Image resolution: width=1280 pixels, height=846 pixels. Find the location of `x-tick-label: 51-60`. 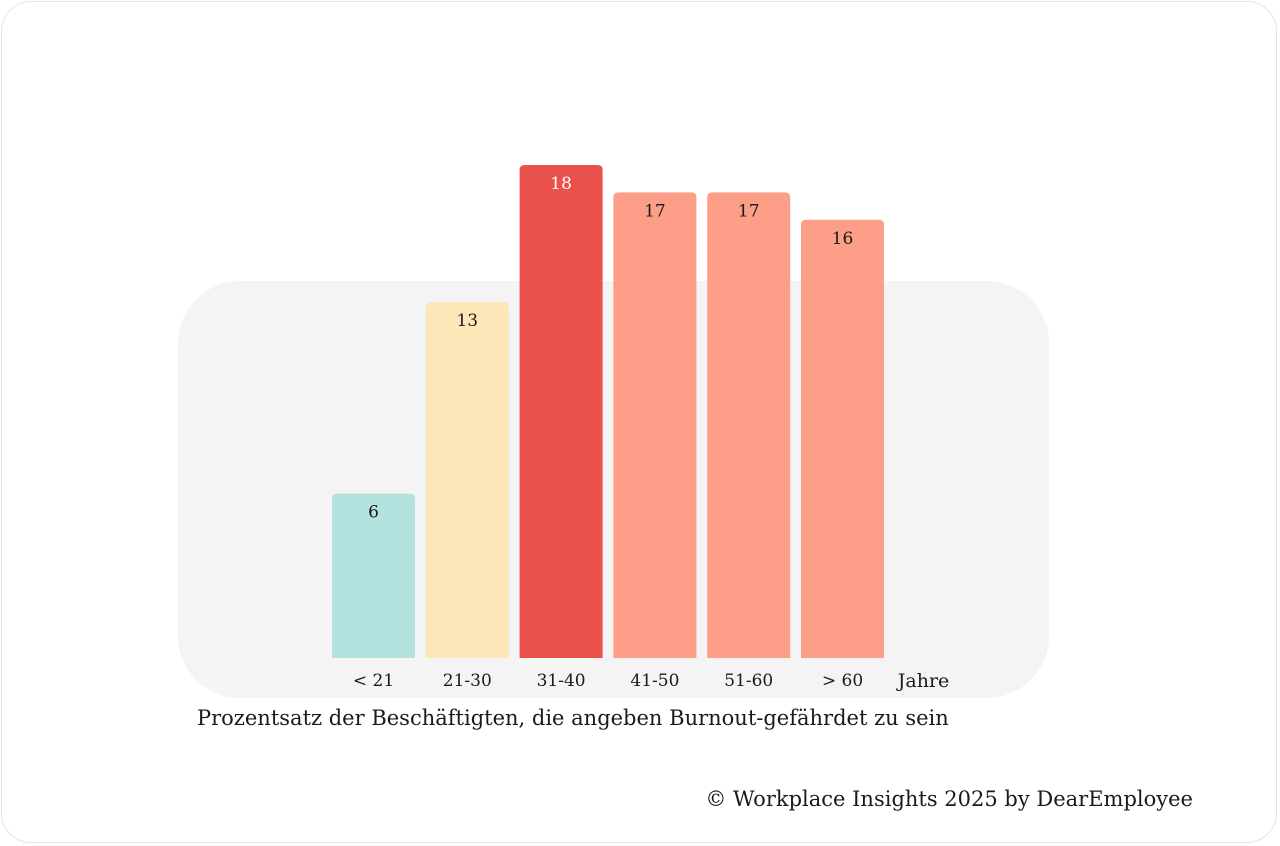

x-tick-label: 51-60 is located at coordinates (748, 681).